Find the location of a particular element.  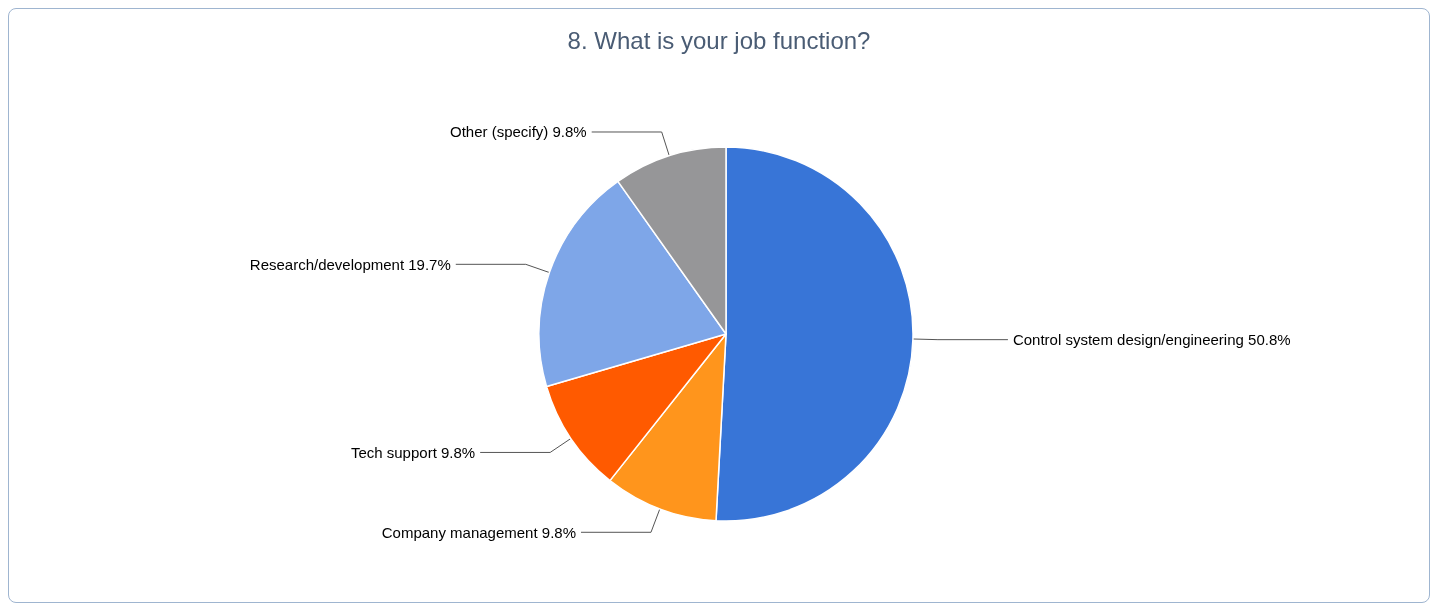

slice-label: Control system design/engineering 50.8% is located at coordinates (1151, 340).